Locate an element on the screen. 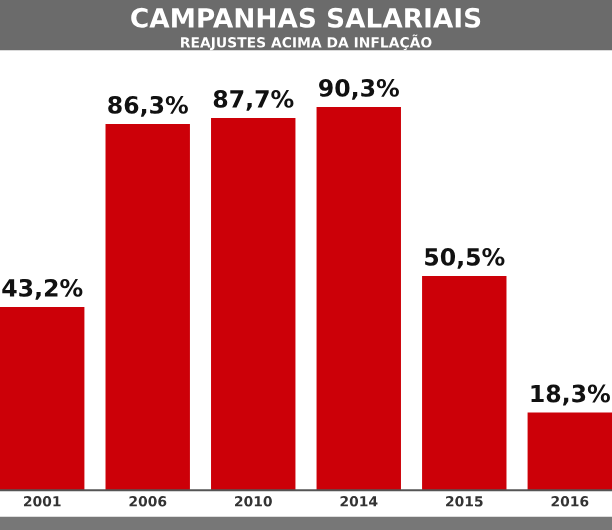 The width and height of the screenshot is (612, 530). chart-title: CAMPANHAS SALARIAIS is located at coordinates (306, 17).